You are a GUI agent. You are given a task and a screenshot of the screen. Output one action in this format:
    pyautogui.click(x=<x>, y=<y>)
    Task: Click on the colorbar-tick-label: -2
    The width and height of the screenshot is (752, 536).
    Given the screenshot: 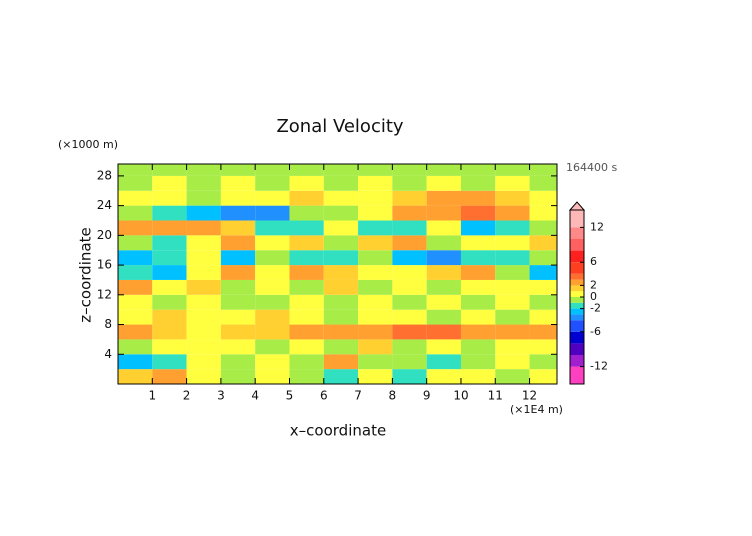 What is the action you would take?
    pyautogui.click(x=595, y=308)
    